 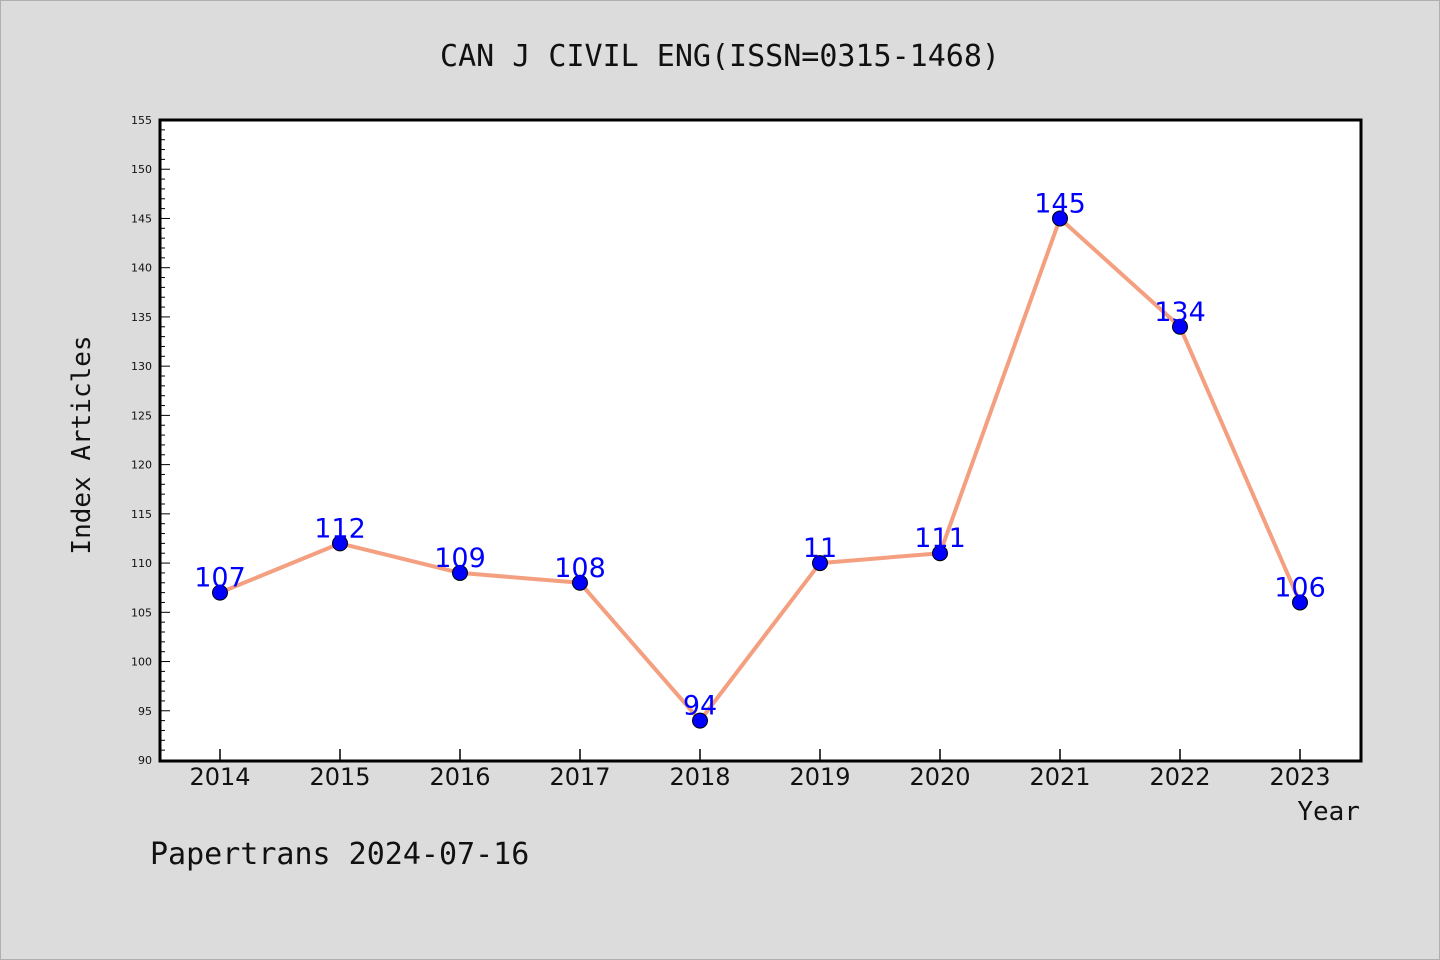 I want to click on y-tick-label: 120, so click(x=141, y=465).